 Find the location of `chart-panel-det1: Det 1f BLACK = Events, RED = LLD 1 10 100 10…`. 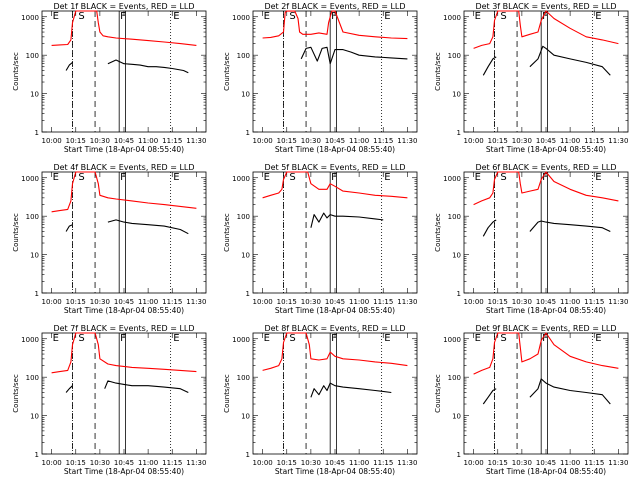

chart-panel-det1: Det 1f BLACK = Events, RED = LLD 1 10 100 10… is located at coordinates (109, 78).